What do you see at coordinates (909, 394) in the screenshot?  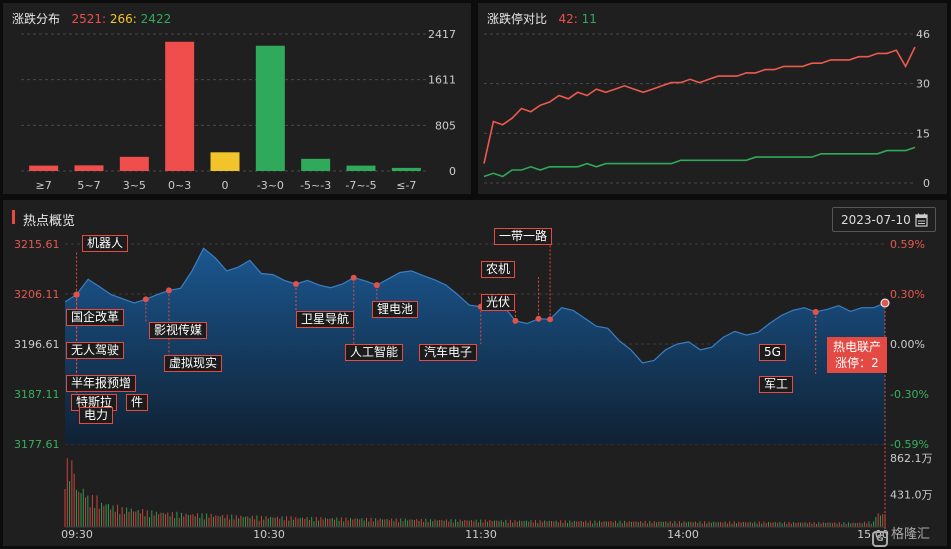 I see `y-right-label: -0.30%` at bounding box center [909, 394].